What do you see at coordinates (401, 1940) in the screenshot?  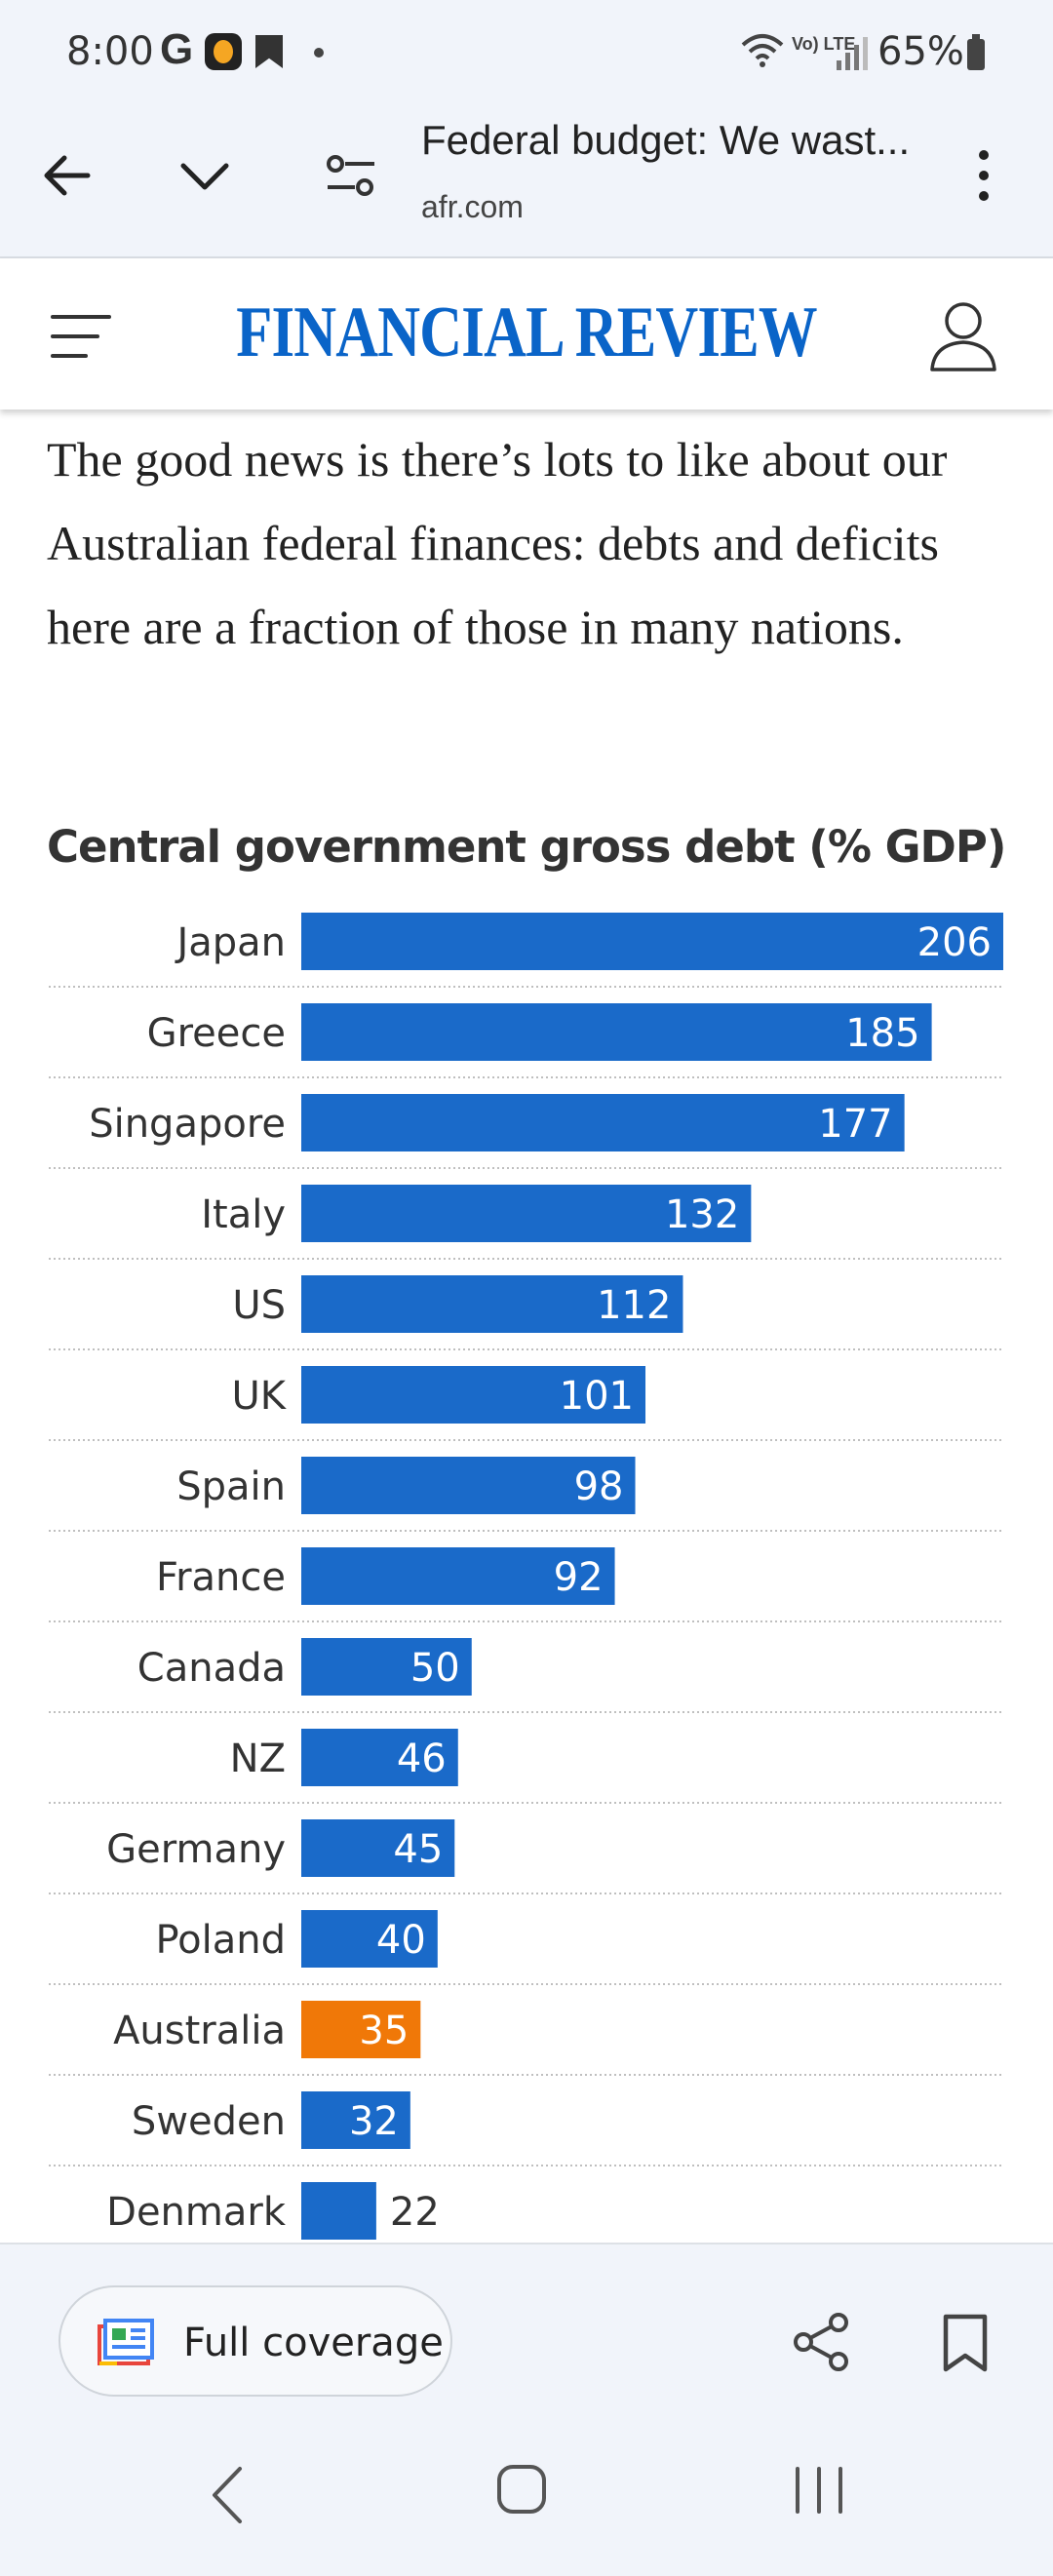 I see `value-label: 40` at bounding box center [401, 1940].